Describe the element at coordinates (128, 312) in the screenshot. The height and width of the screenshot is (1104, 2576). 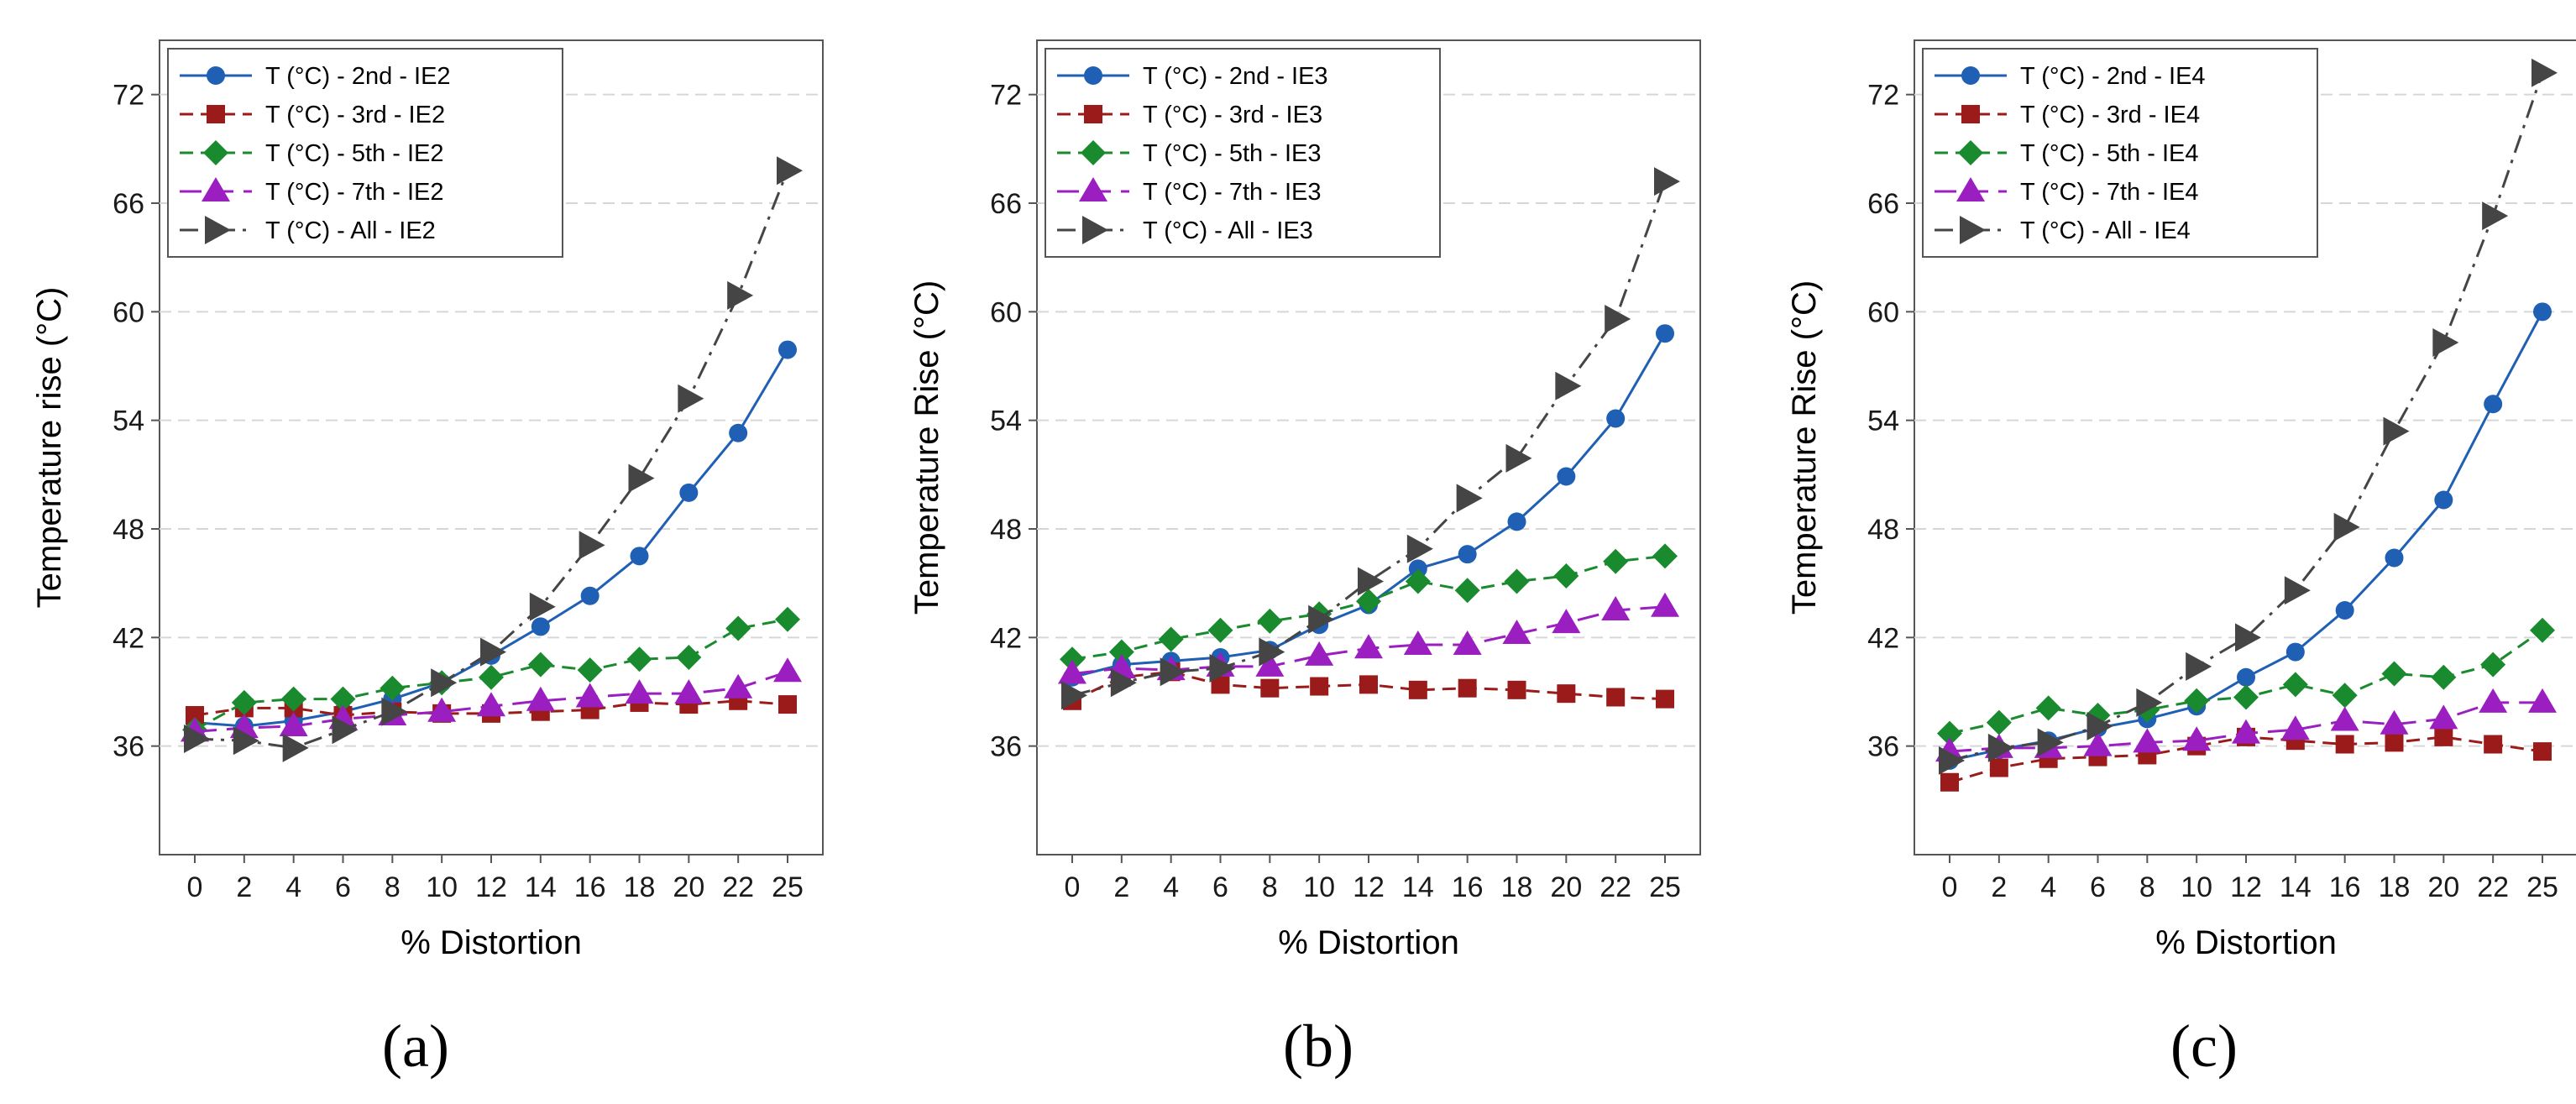
I see `y-tick-label: 60` at that location.